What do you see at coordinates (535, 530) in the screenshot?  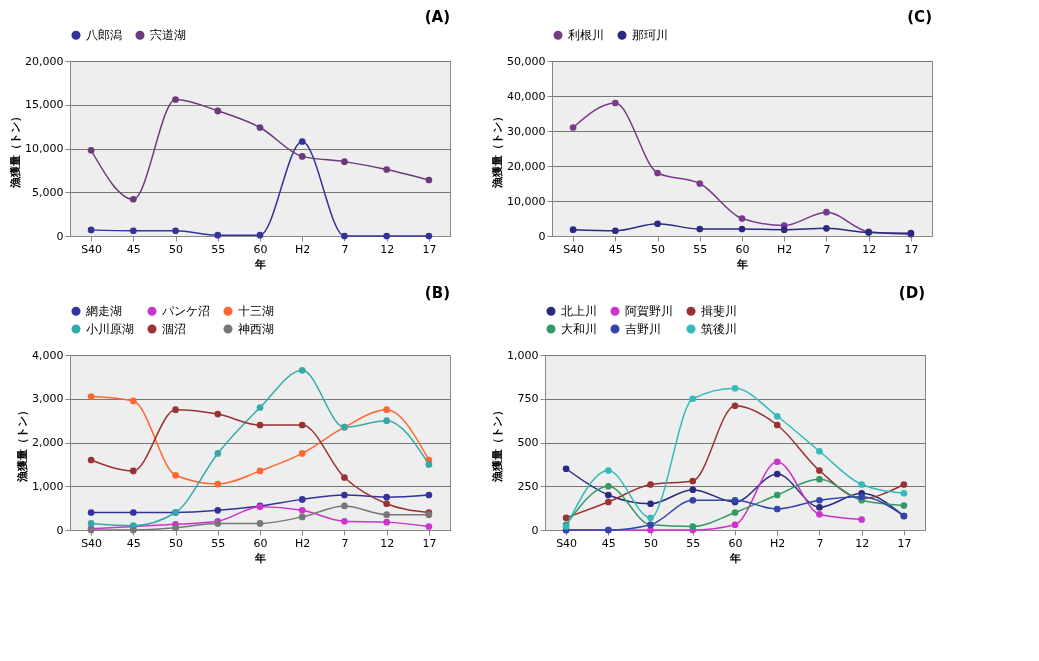 I see `y-tick-label: 0` at bounding box center [535, 530].